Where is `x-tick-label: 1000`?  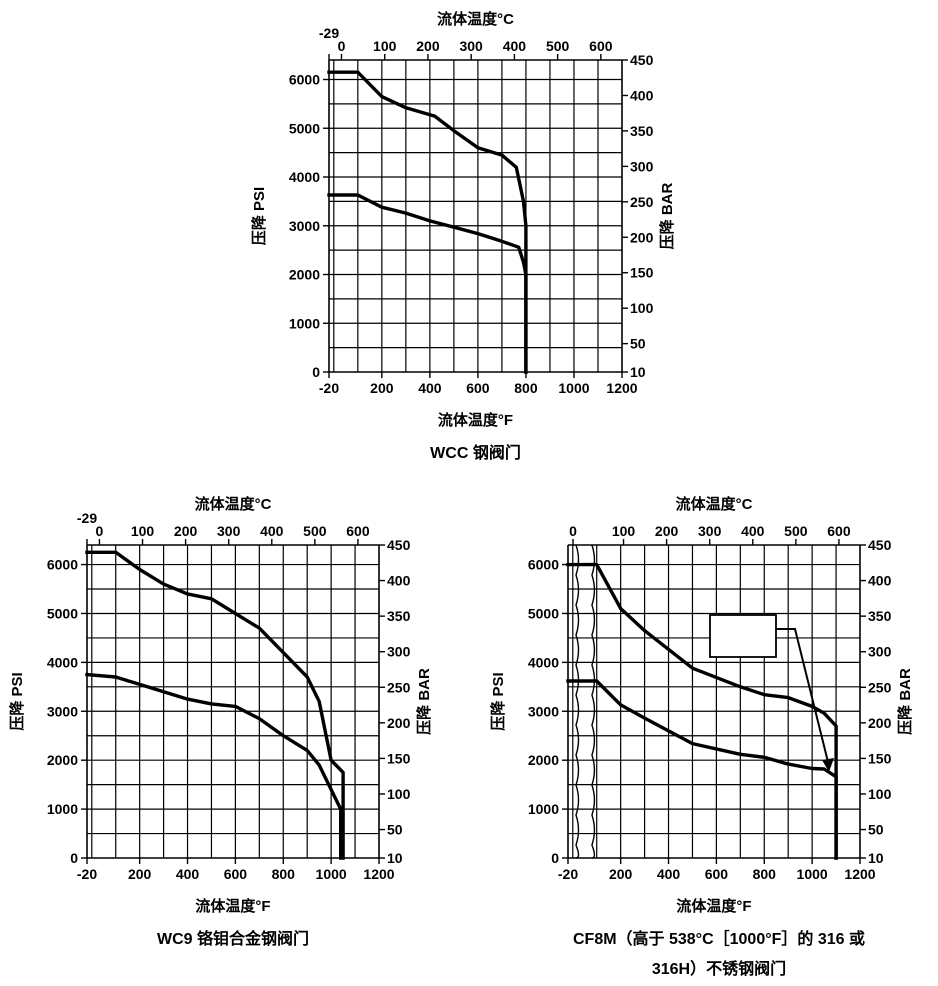 x-tick-label: 1000 is located at coordinates (331, 874).